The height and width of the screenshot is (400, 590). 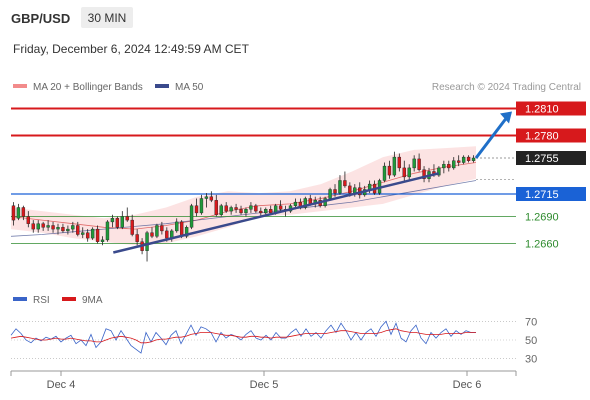 What do you see at coordinates (551, 176) in the screenshot?
I see `price-level-tags: 1.2810 1.2780 1.2755 1.2715 1.2690 1.2660` at bounding box center [551, 176].